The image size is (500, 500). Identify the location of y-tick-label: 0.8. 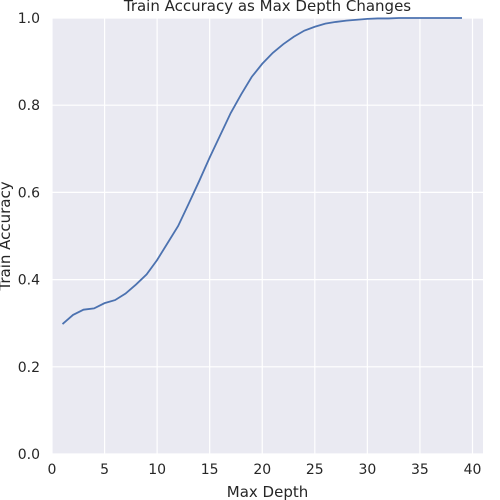
(29, 106).